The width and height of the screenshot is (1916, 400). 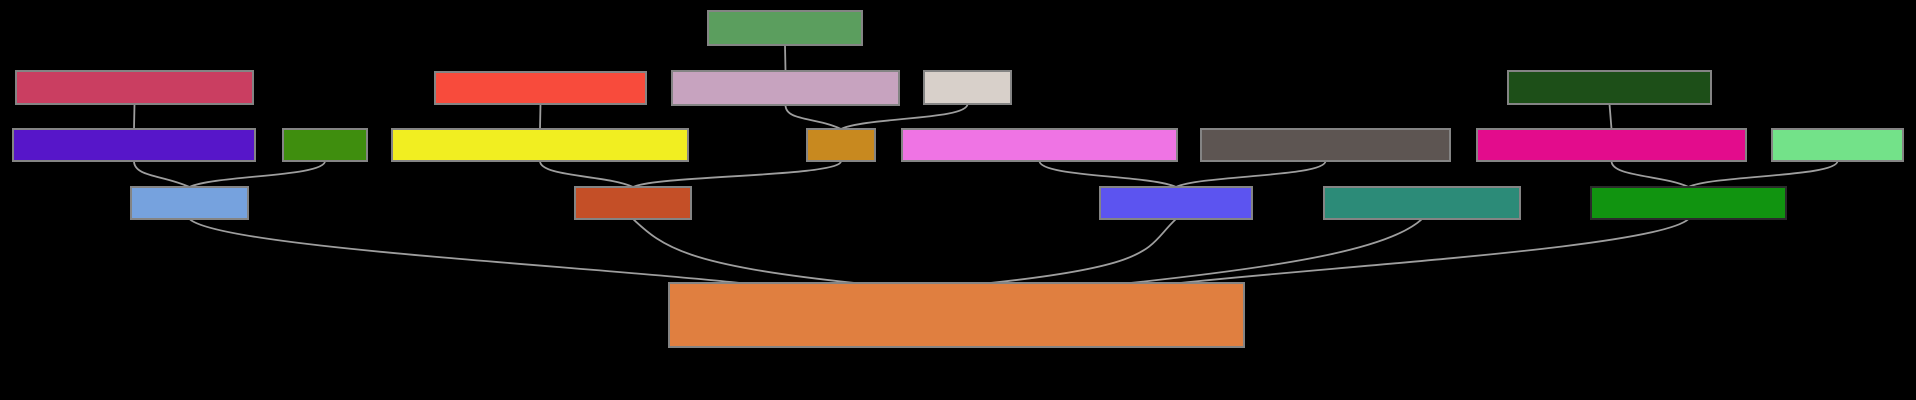 I want to click on edge-light-gray--goldenrod, so click(x=904, y=116).